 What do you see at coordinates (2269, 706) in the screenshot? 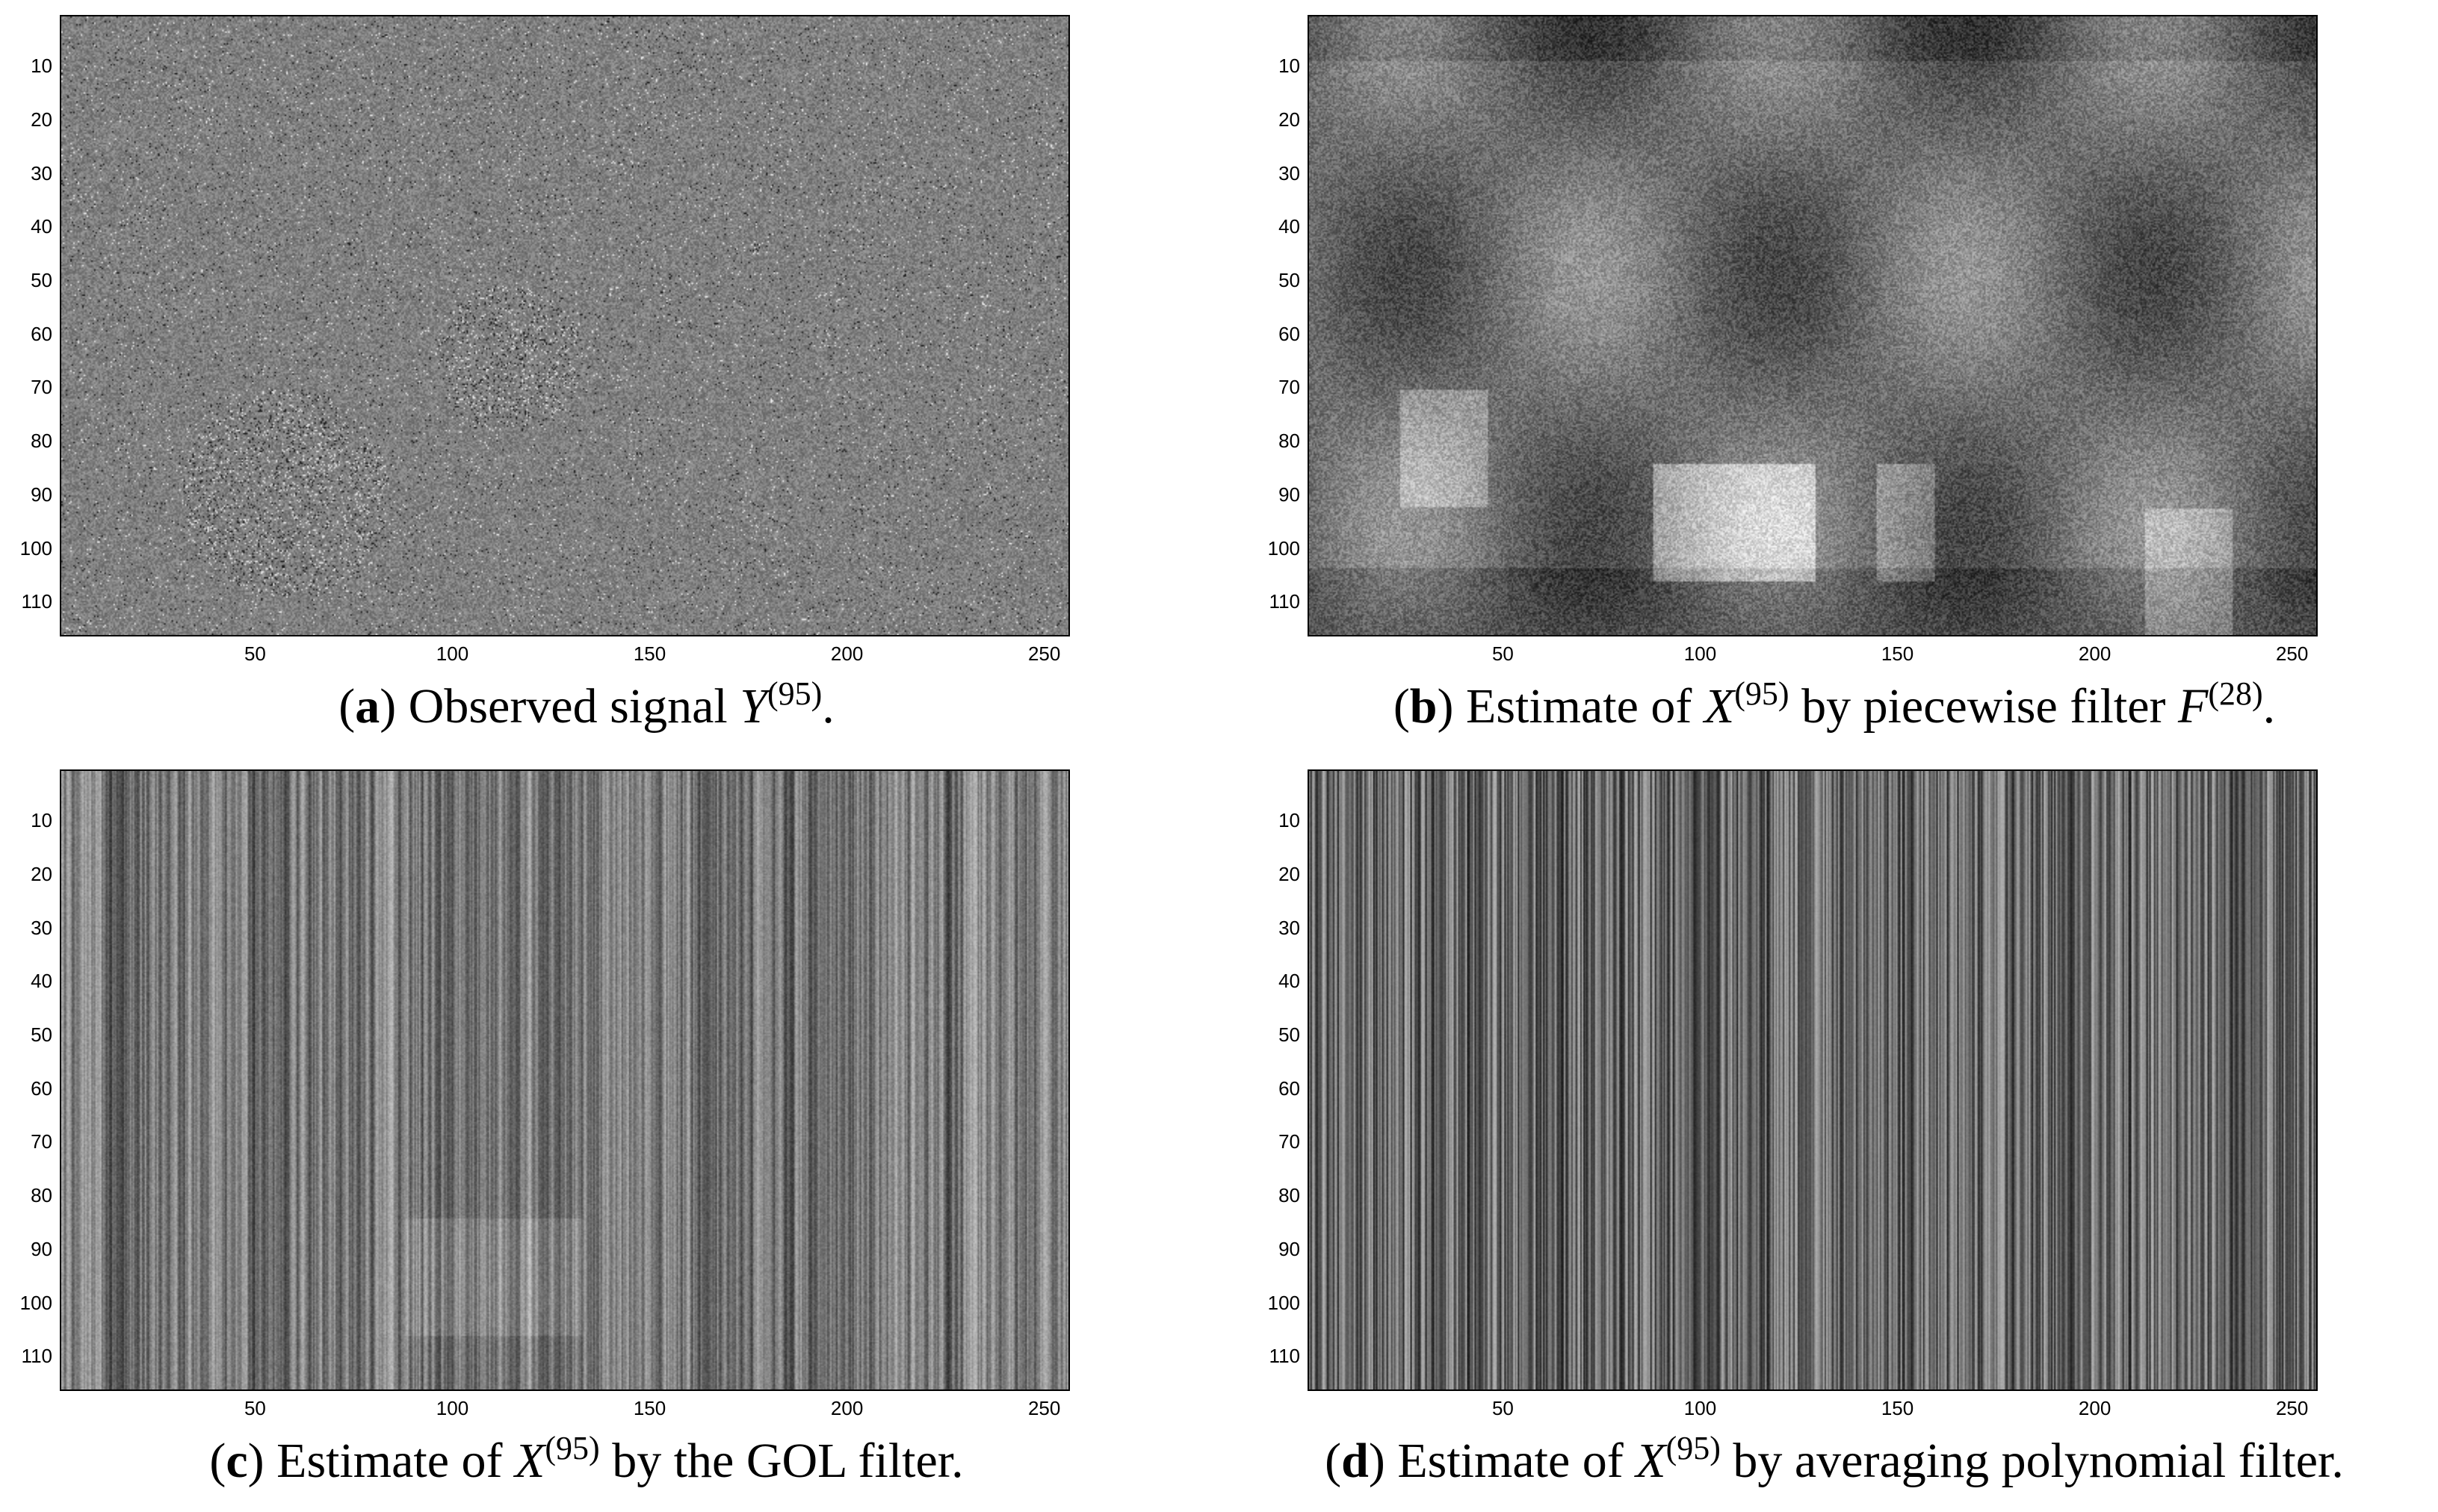
I see `caption-end-b: .` at bounding box center [2269, 706].